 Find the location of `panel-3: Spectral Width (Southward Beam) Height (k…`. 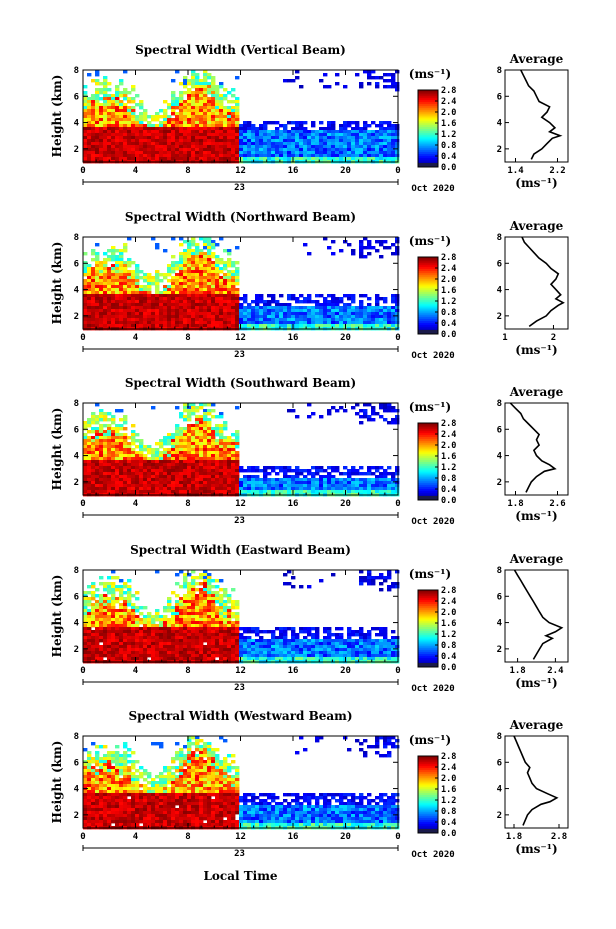

panel-3: Spectral Width (Southward Beam) Height (k… is located at coordinates (309, 451).